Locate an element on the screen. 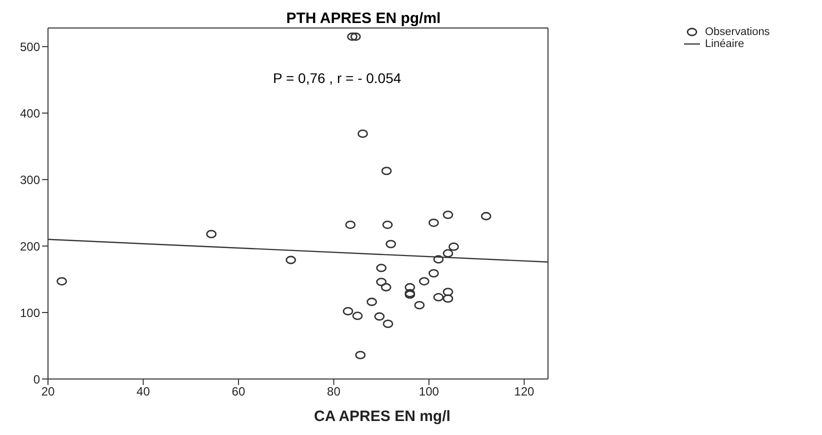 The image size is (822, 435). chart-title: PTH APRES EN pg/ml is located at coordinates (363, 18).